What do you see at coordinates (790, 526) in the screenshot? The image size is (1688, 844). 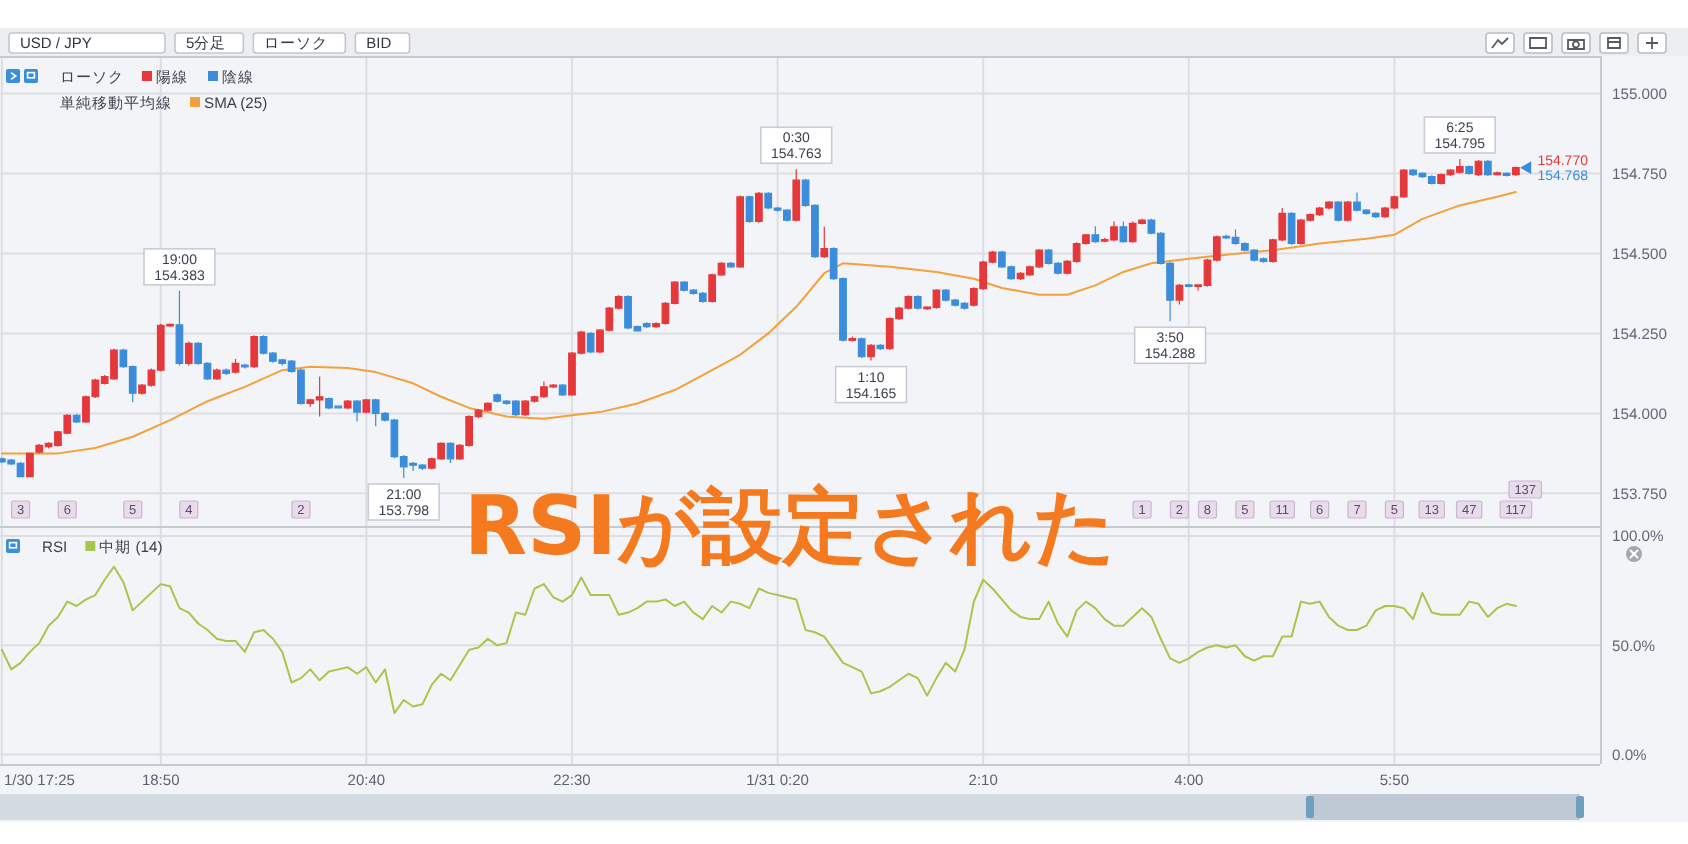 I see `chart-title: RSIが設定された` at bounding box center [790, 526].